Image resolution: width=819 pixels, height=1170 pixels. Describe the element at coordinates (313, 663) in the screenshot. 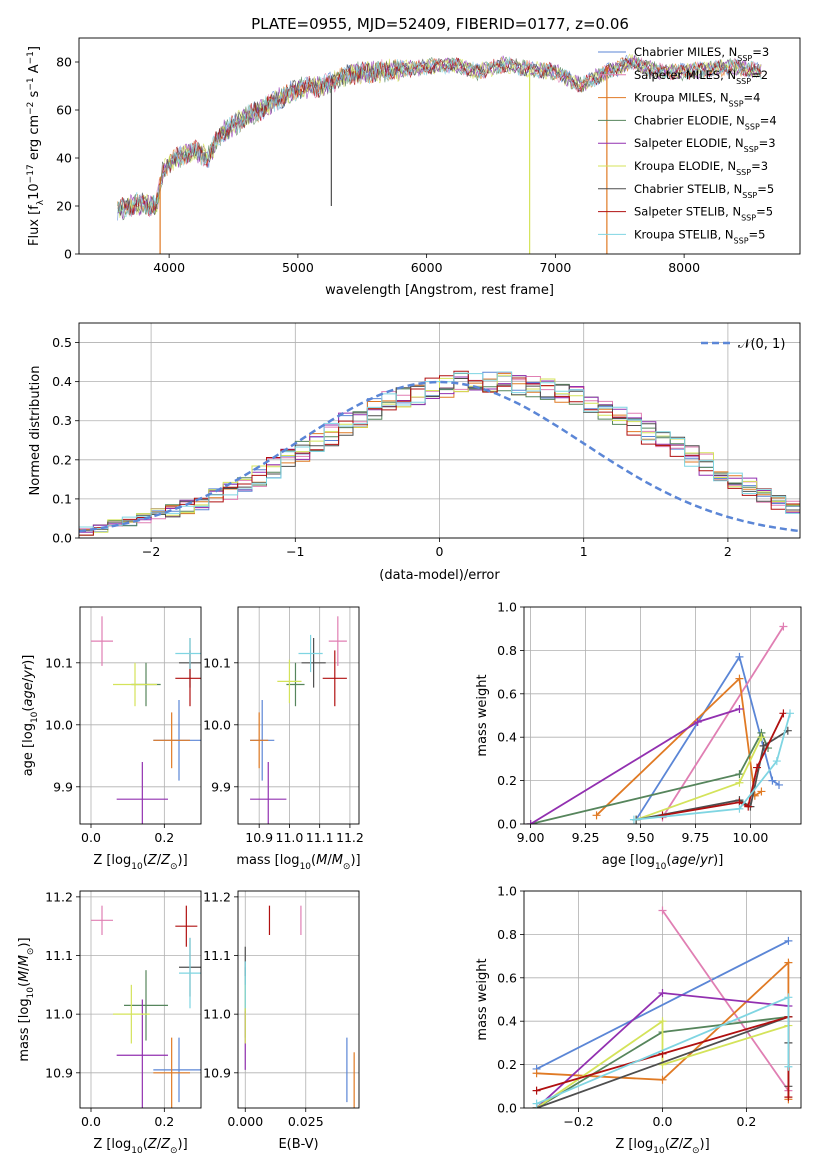

I see `errorbar-chabrier-stelib` at that location.